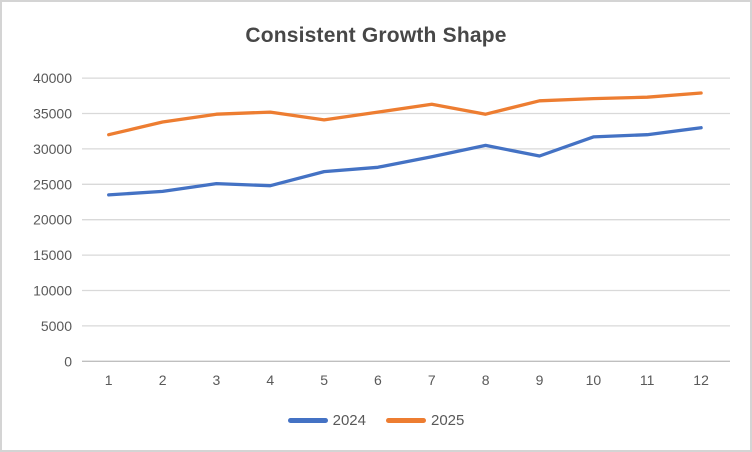  What do you see at coordinates (56, 326) in the screenshot?
I see `y-tick-label: 5000` at bounding box center [56, 326].